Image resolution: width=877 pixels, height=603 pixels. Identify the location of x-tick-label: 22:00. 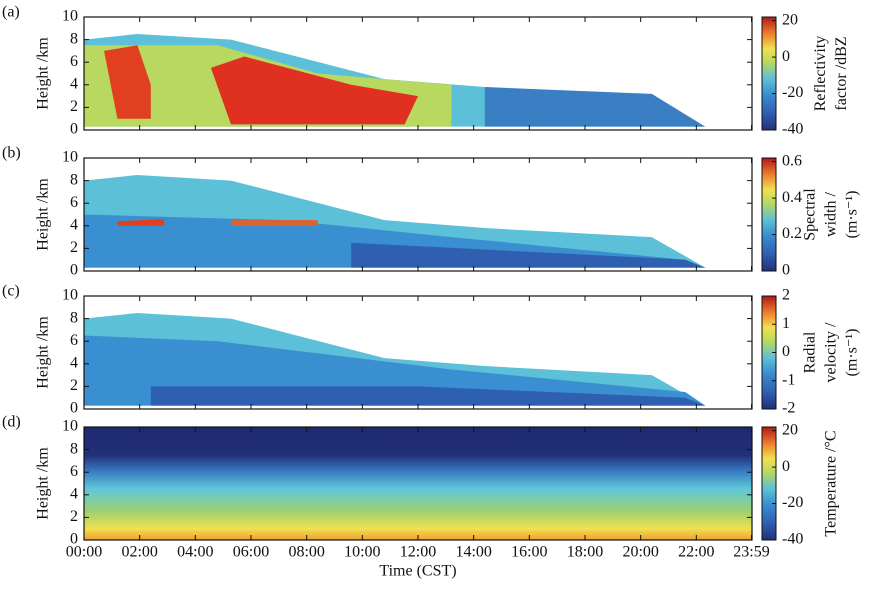
(696, 552).